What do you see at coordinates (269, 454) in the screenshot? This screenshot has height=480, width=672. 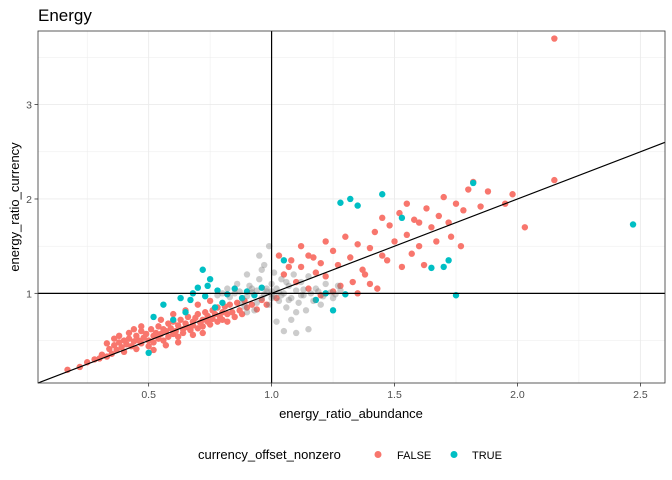 I see `legend-title: currency_offset_nonzero` at bounding box center [269, 454].